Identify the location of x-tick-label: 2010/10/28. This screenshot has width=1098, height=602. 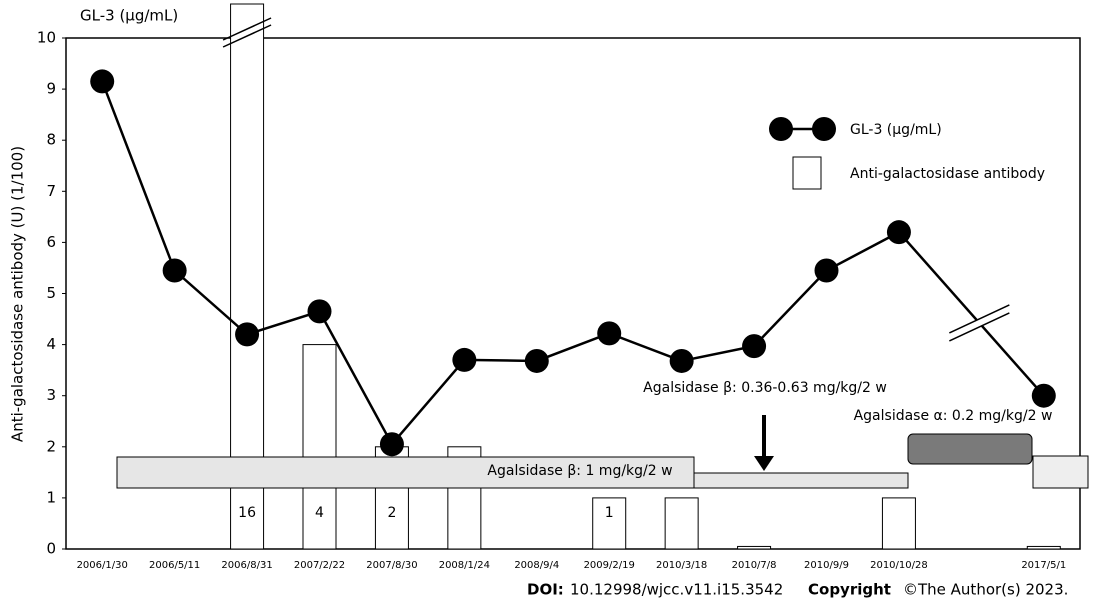
(899, 565).